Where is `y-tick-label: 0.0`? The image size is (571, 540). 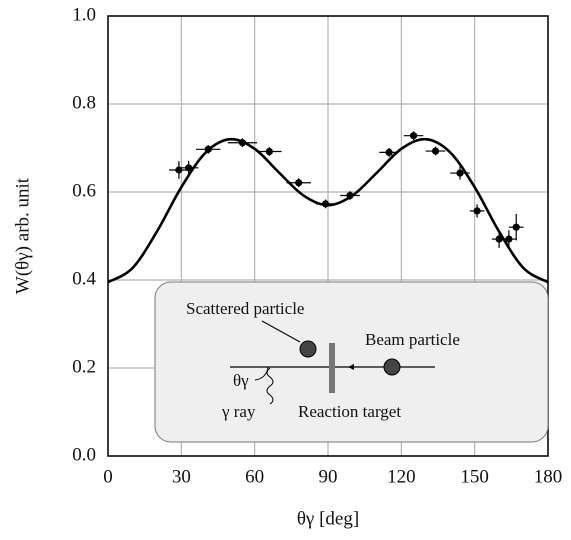 y-tick-label: 0.0 is located at coordinates (84, 454).